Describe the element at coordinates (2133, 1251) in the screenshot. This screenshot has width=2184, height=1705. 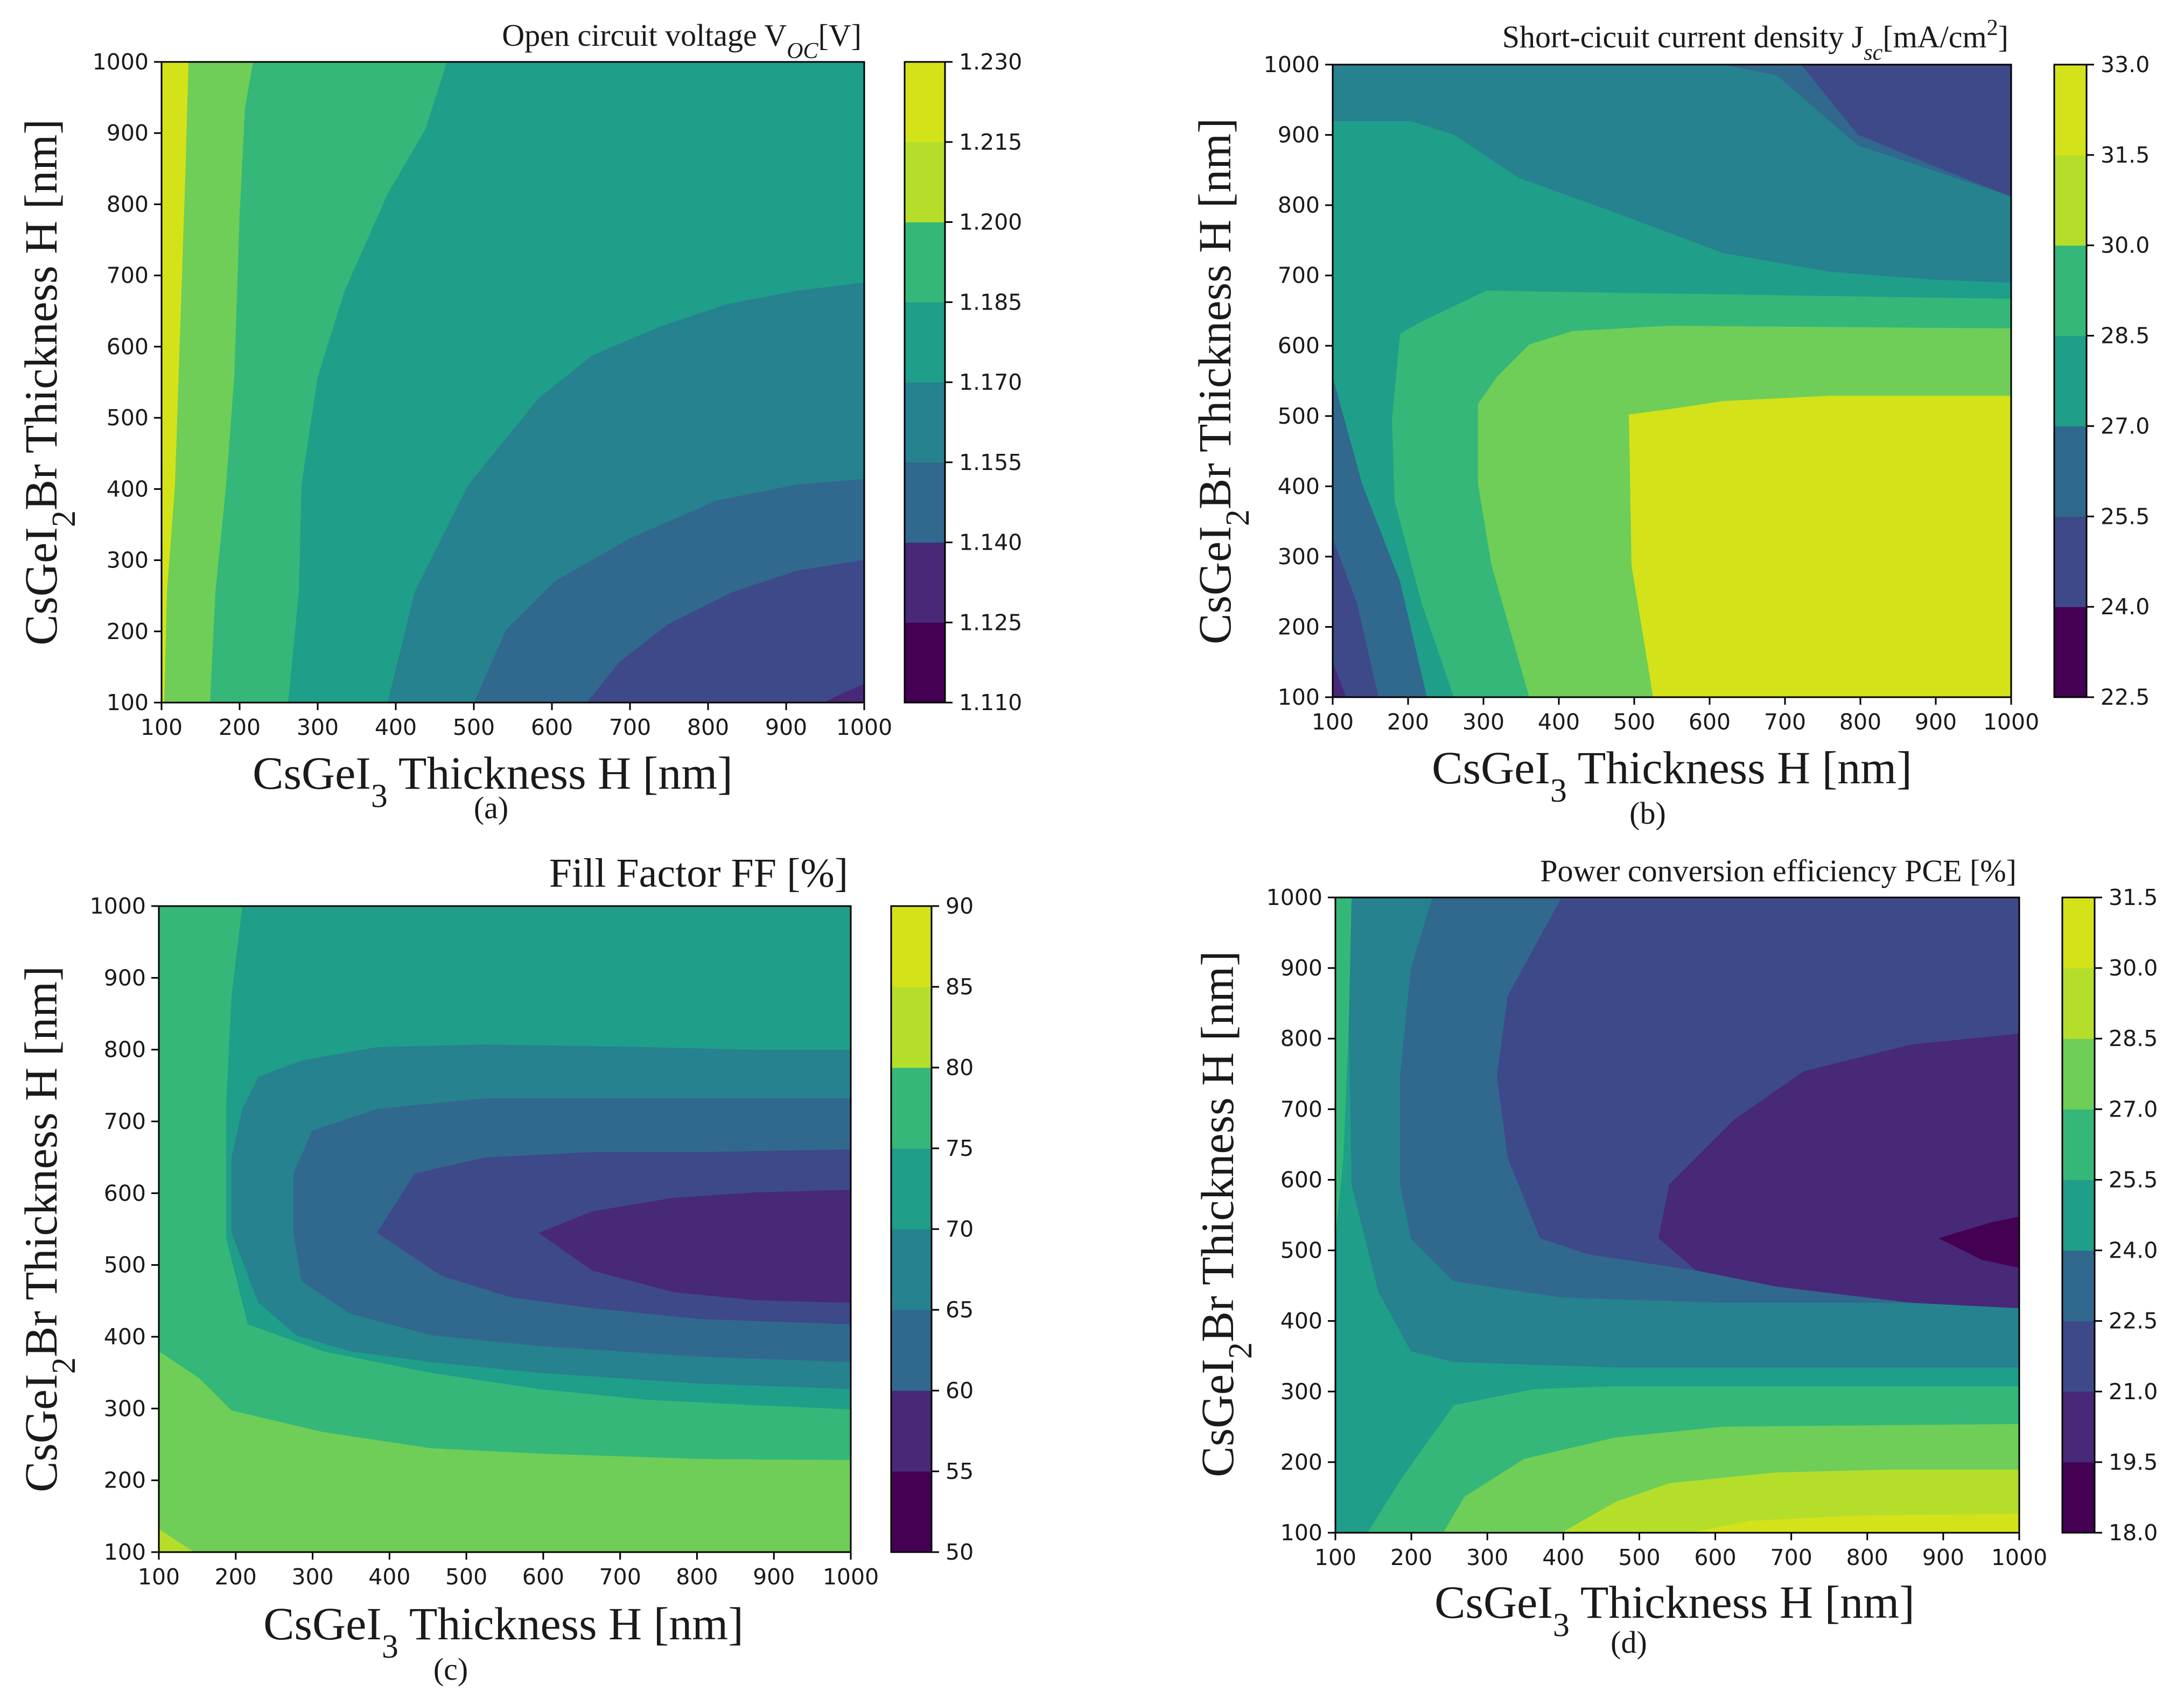
I see `colorbar-tick-label-d: 24.0` at that location.